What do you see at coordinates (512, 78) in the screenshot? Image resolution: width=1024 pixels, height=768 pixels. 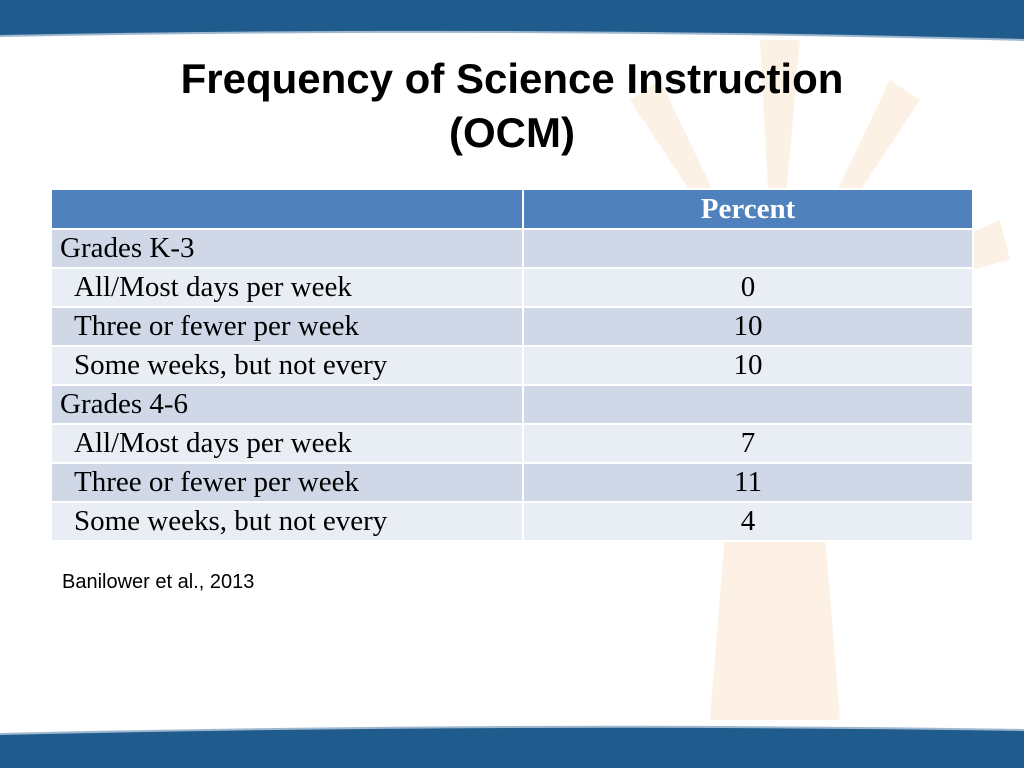 I see `slide-title-line1: Frequency of Science Instruction` at bounding box center [512, 78].